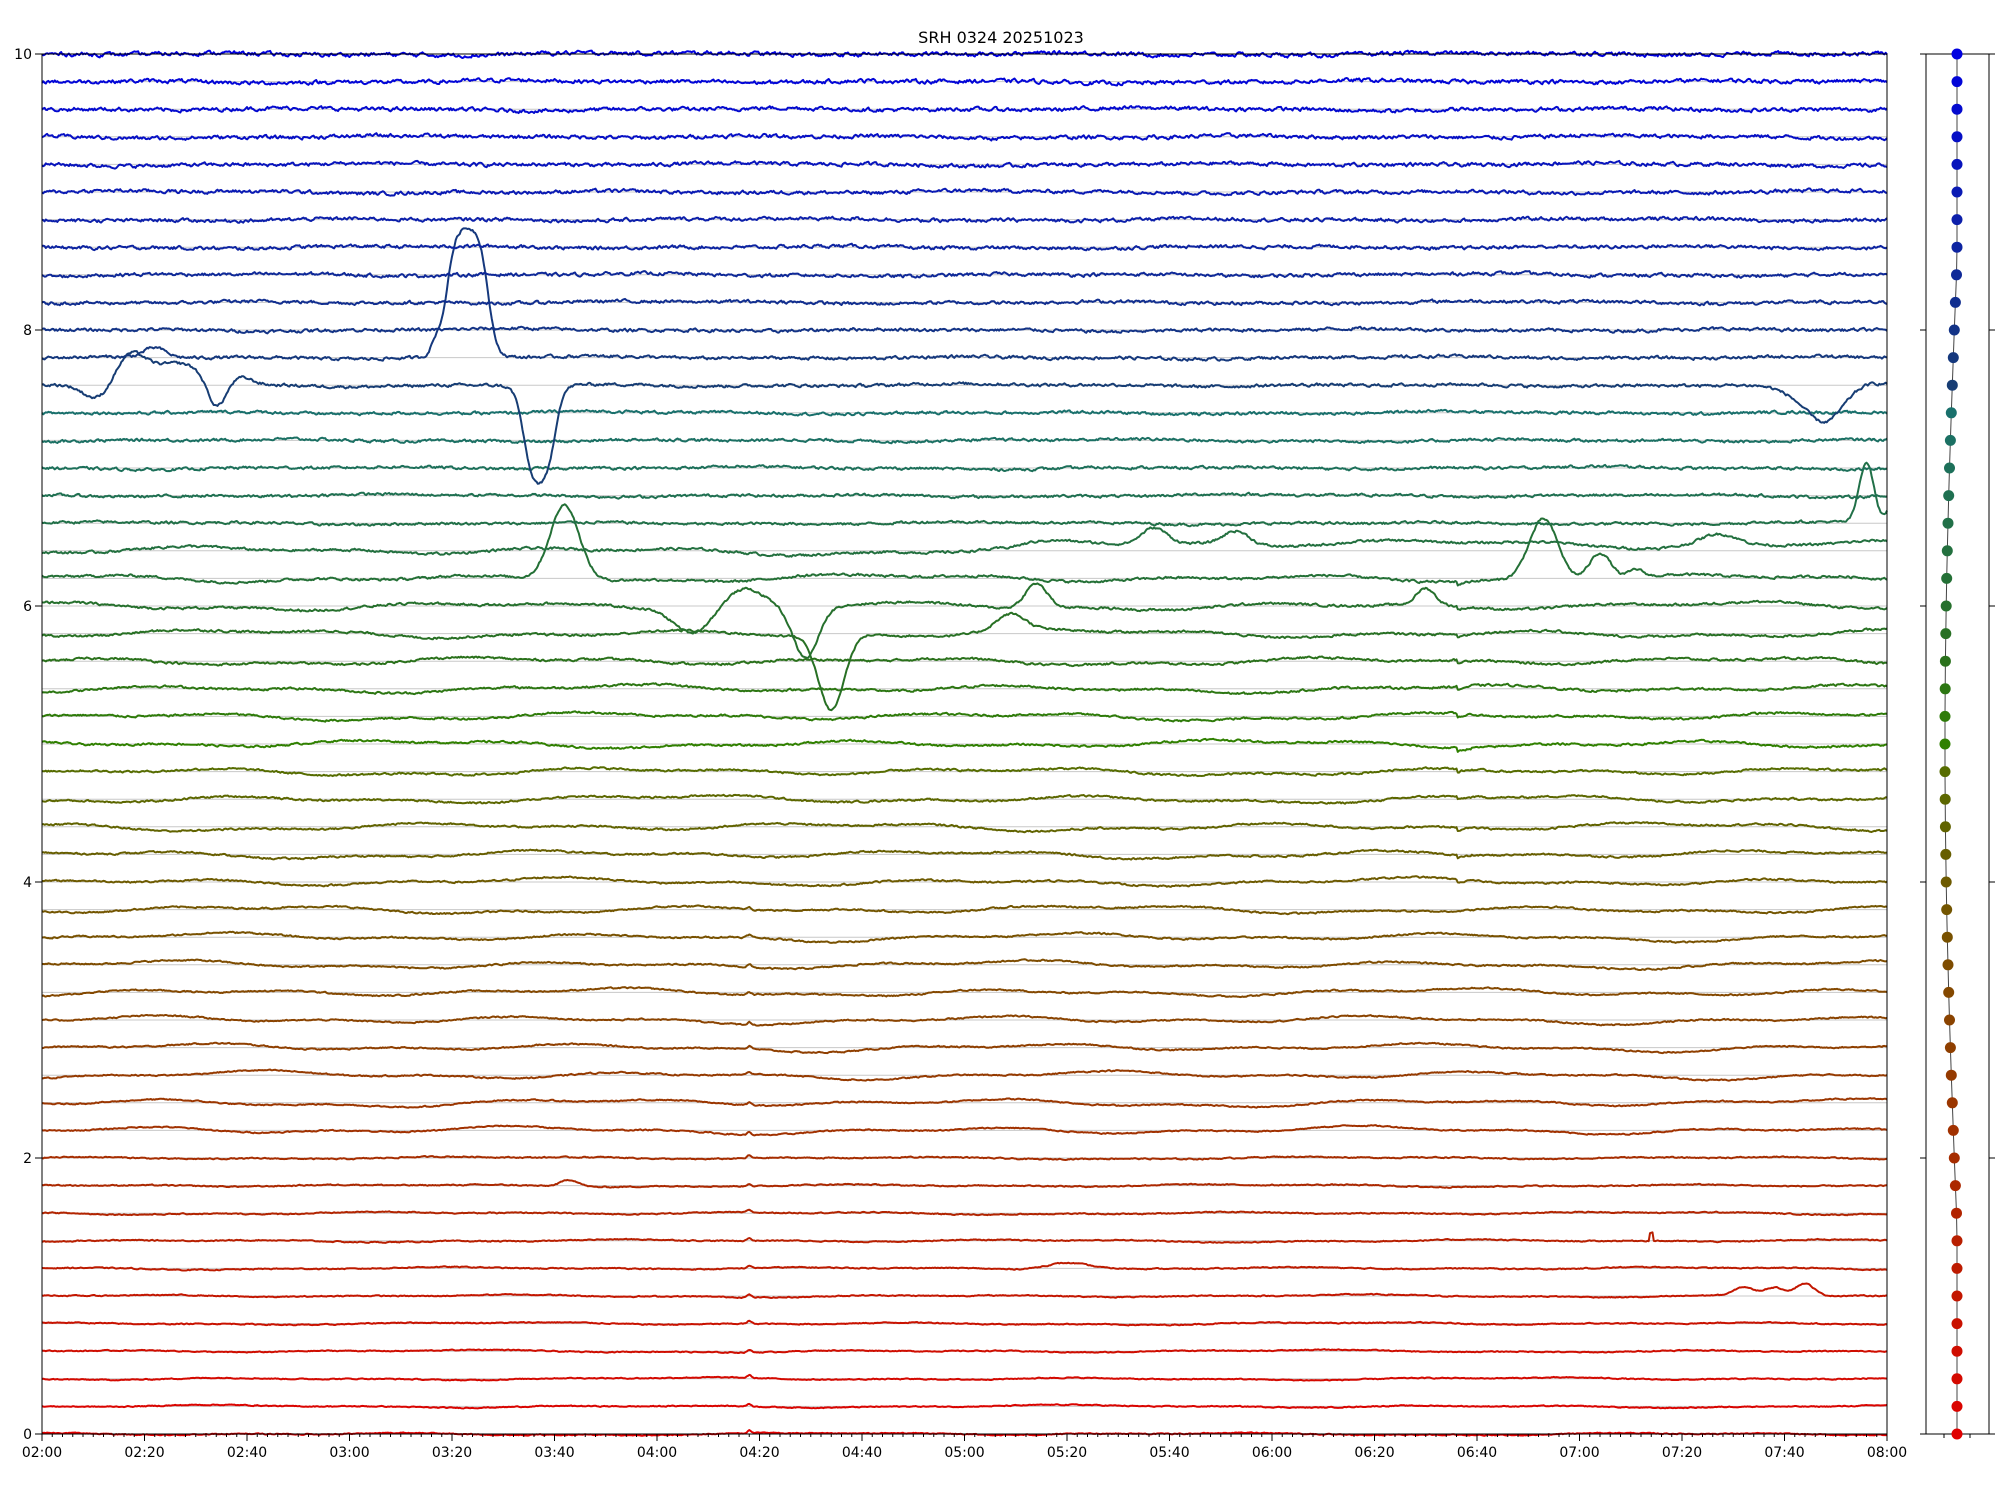 This screenshot has height=1500, width=2000. What do you see at coordinates (1682, 1453) in the screenshot?
I see `x-tick-label: 07:20` at bounding box center [1682, 1453].